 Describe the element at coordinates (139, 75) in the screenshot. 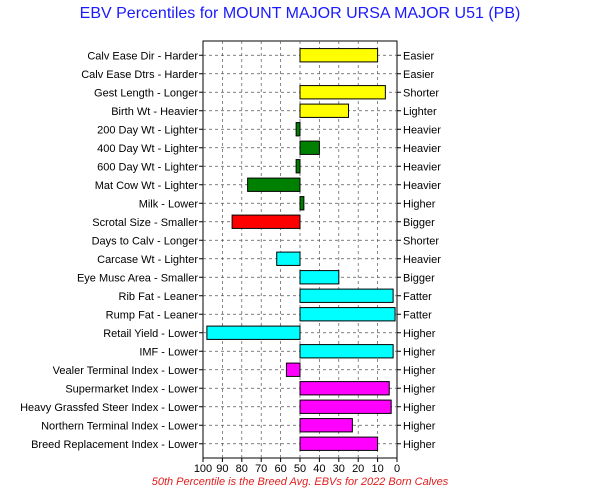

I see `trait-label-left: Calv Ease Dtrs - Harder` at that location.